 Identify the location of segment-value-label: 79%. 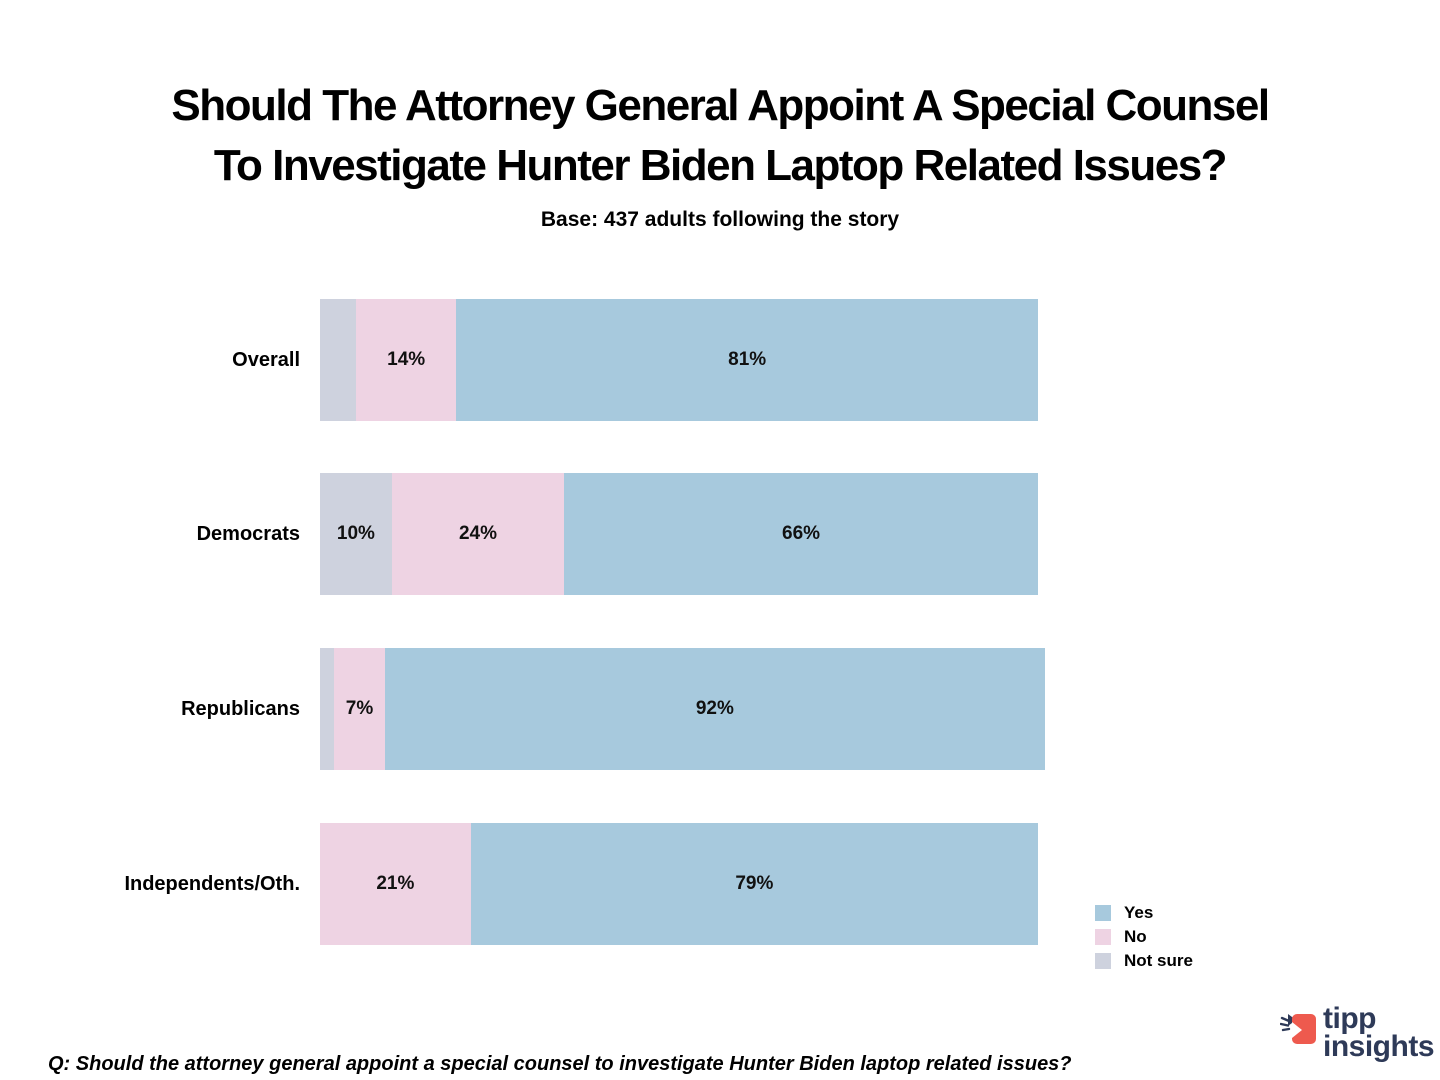
(754, 883).